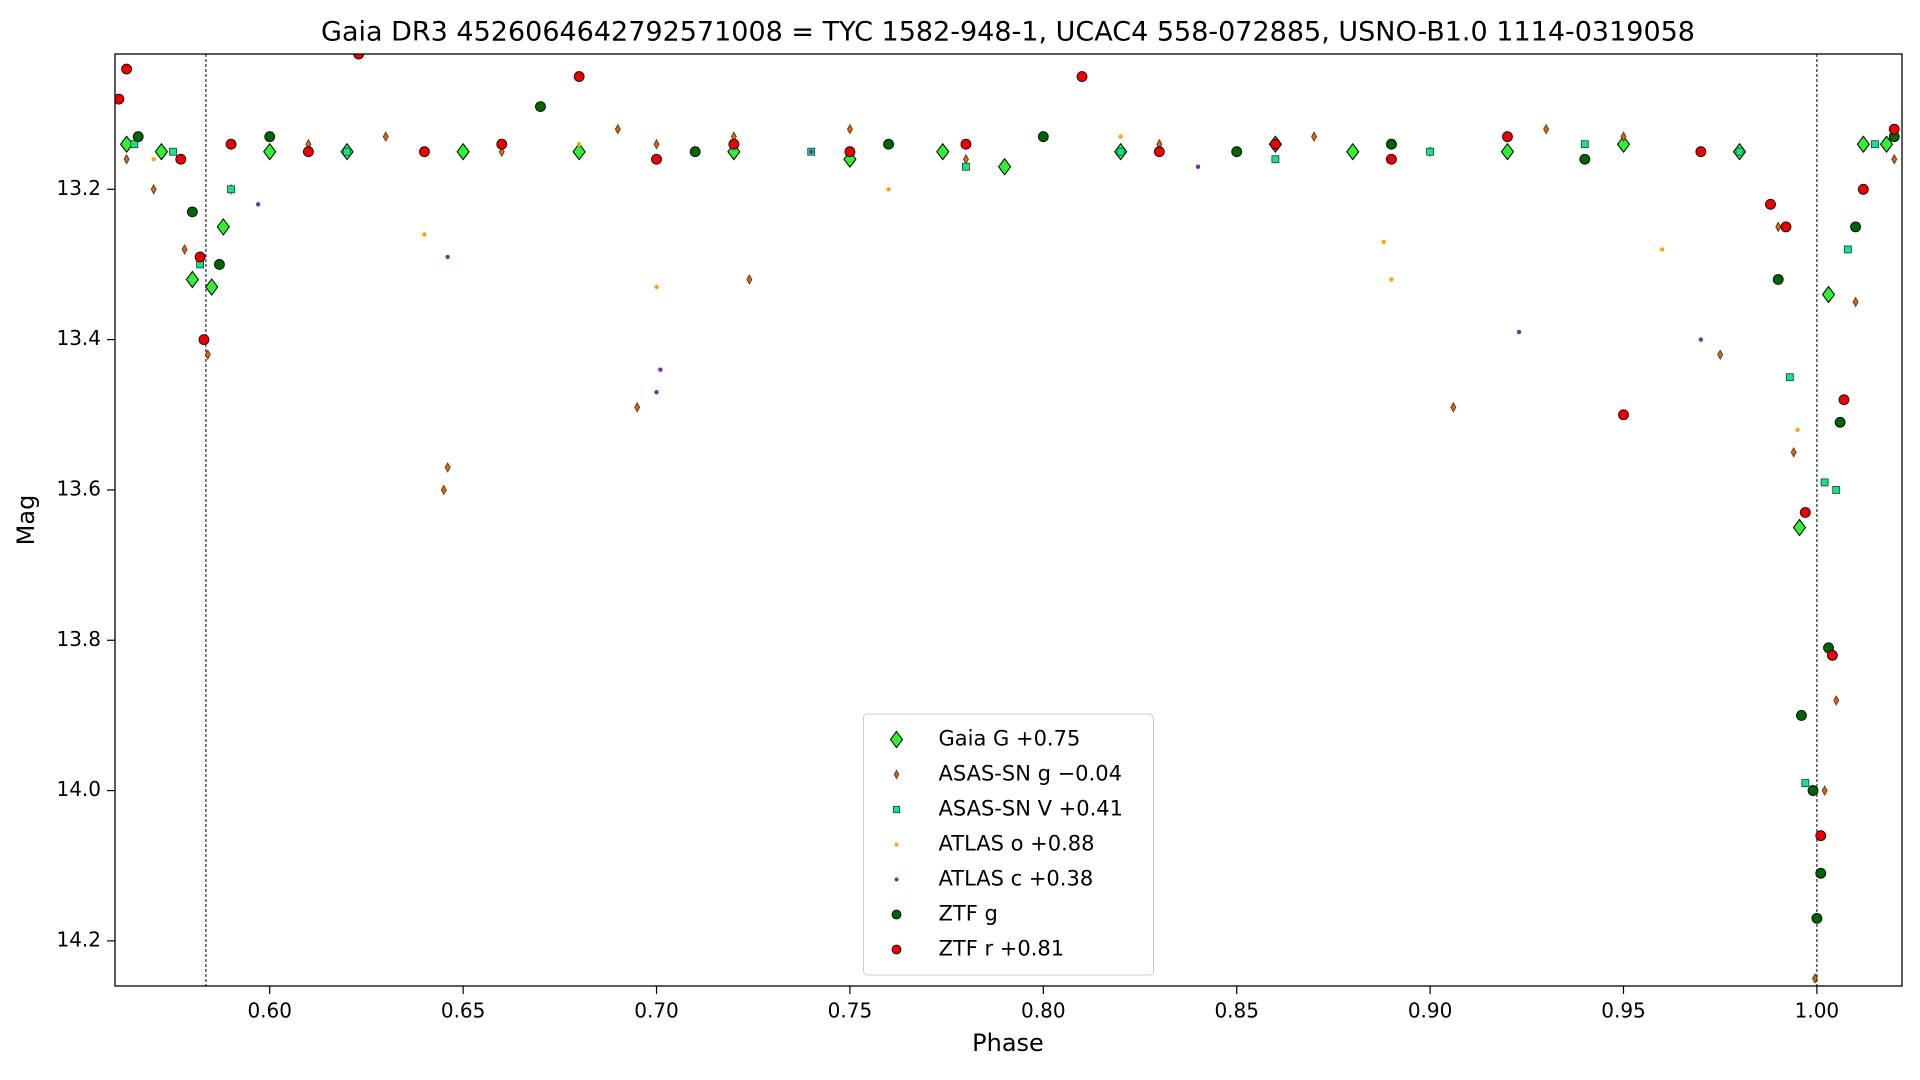  What do you see at coordinates (1031, 809) in the screenshot?
I see `legend-label: ASAS-SN V +0.41` at bounding box center [1031, 809].